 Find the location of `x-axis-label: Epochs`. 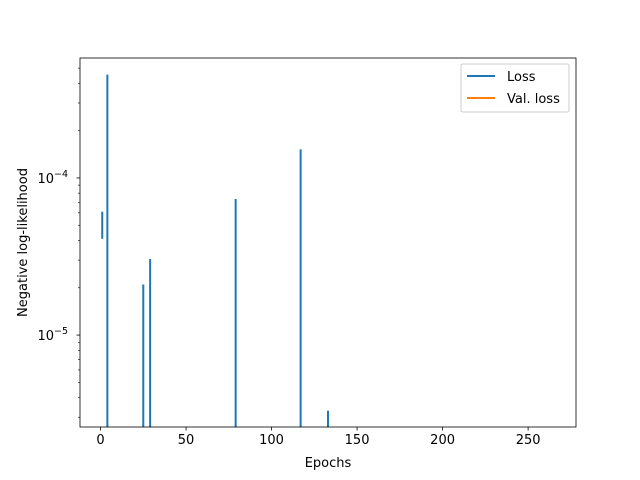

x-axis-label: Epochs is located at coordinates (328, 463).